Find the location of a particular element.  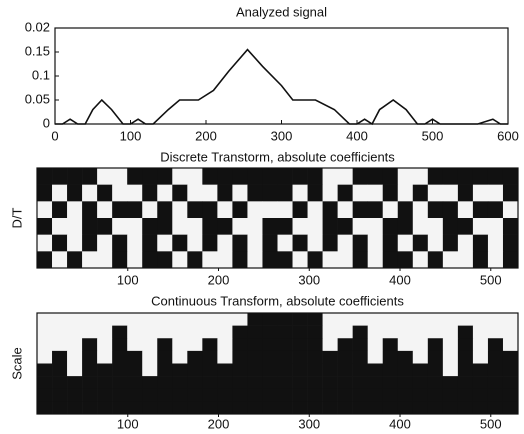

chart-title: Analyzed signal is located at coordinates (281, 11).